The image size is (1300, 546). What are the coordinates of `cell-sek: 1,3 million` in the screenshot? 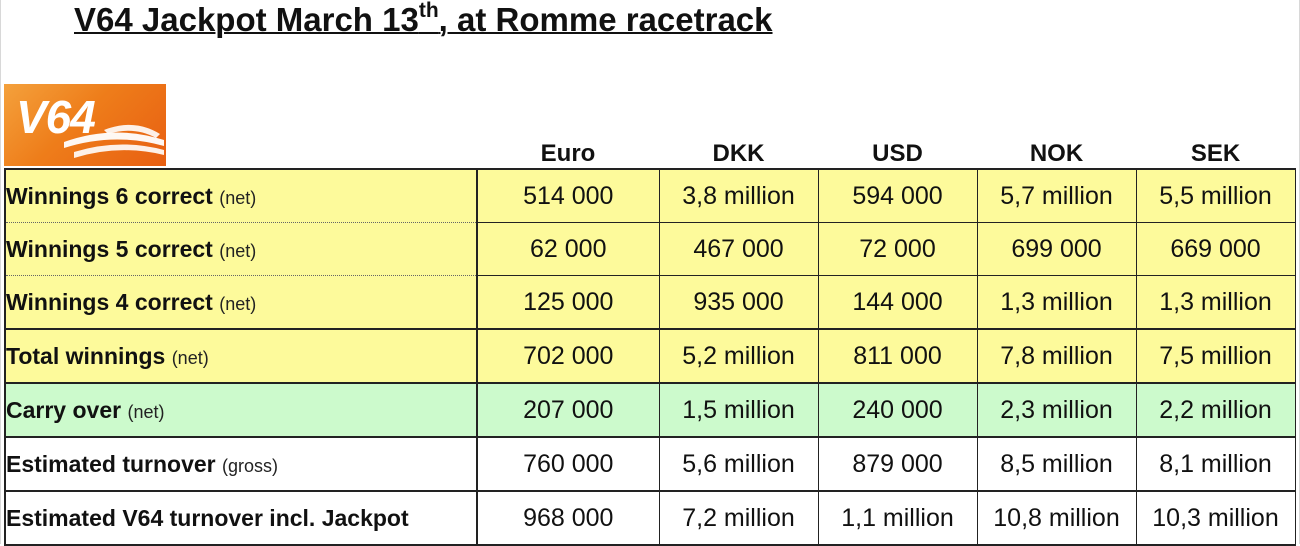 It's located at (1215, 302).